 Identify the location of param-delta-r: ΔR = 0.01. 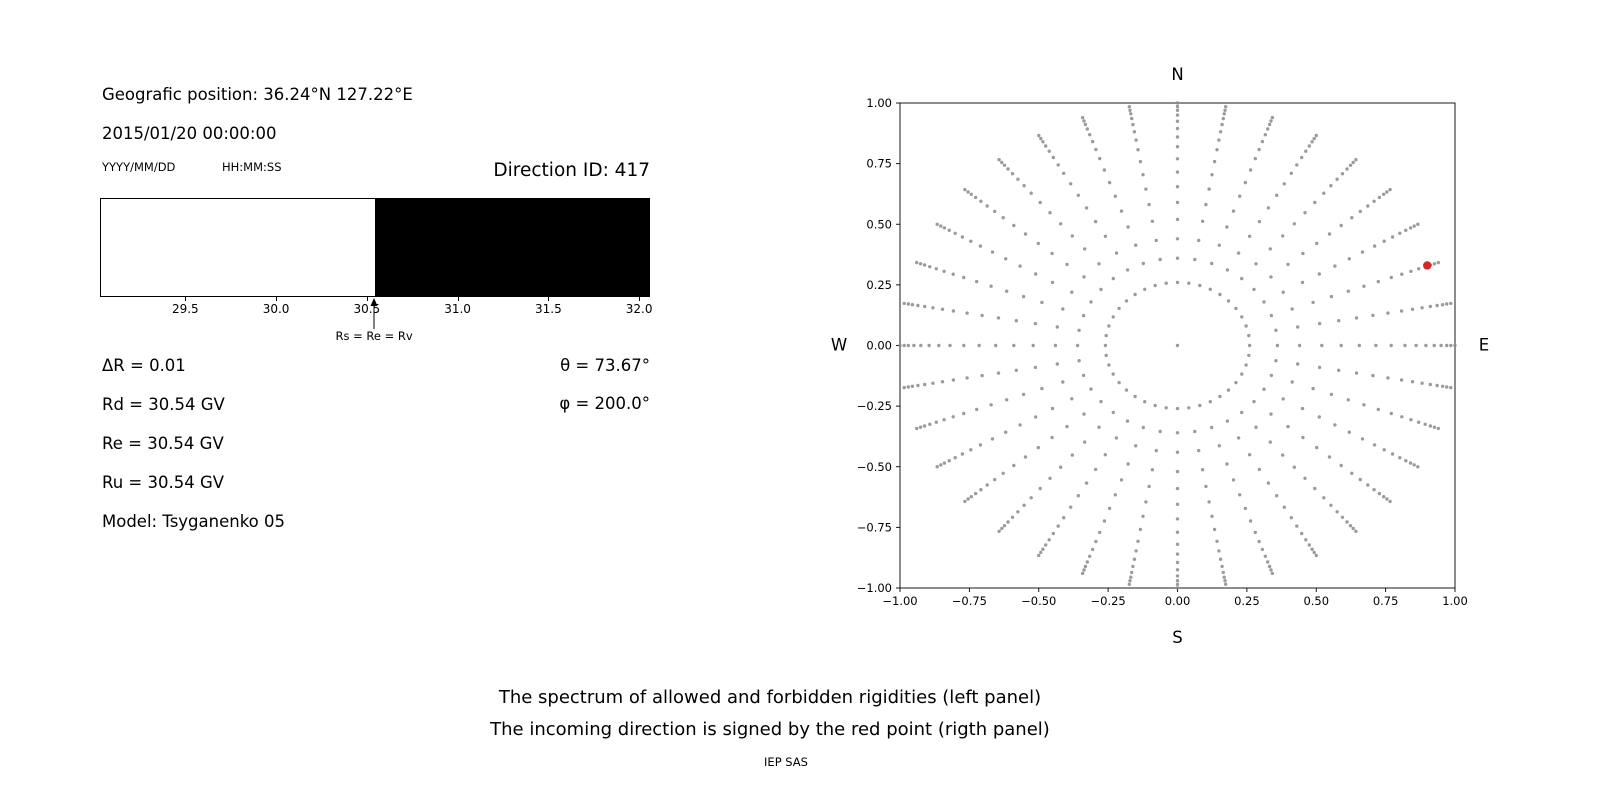
(144, 365).